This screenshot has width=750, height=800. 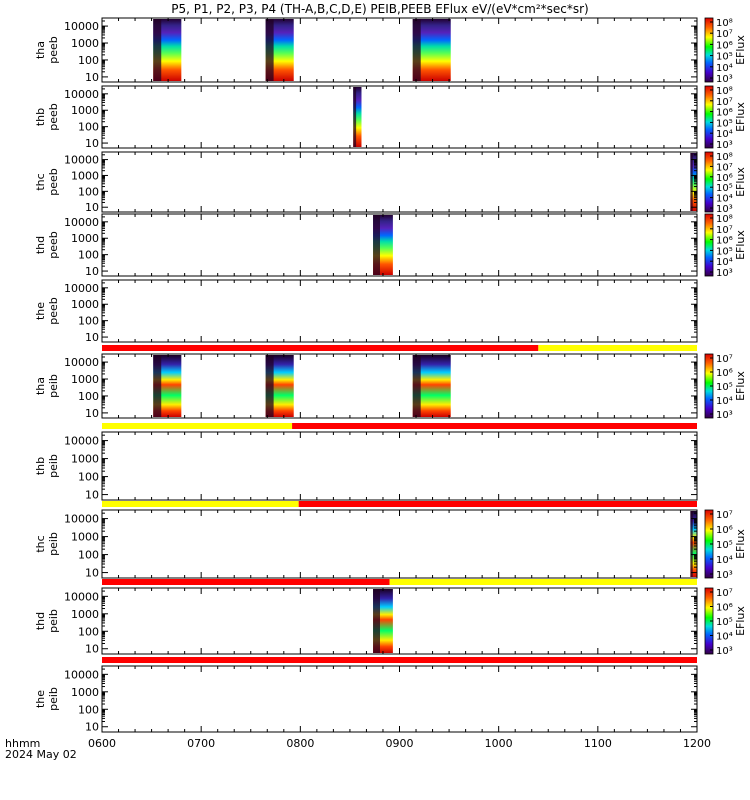 What do you see at coordinates (40, 117) in the screenshot?
I see `panel-probe-label: thb` at bounding box center [40, 117].